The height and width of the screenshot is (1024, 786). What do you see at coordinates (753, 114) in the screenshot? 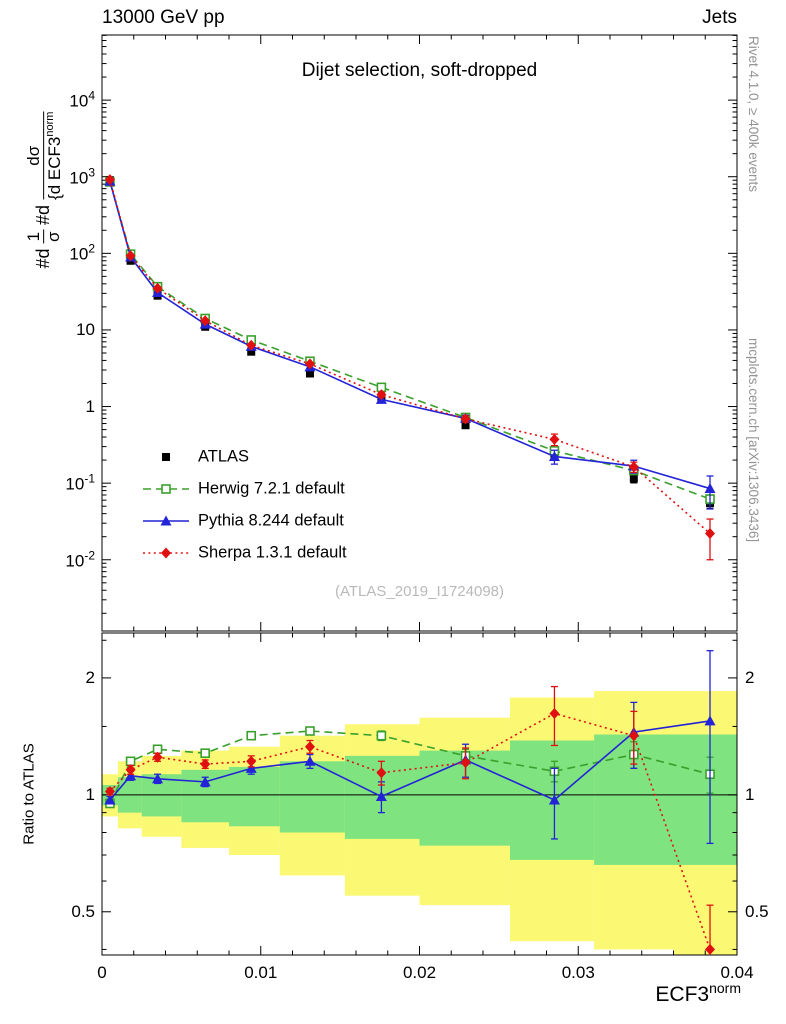
I see `rivet-version-note: Rivet 4.1.0, ≥ 400k events` at bounding box center [753, 114].